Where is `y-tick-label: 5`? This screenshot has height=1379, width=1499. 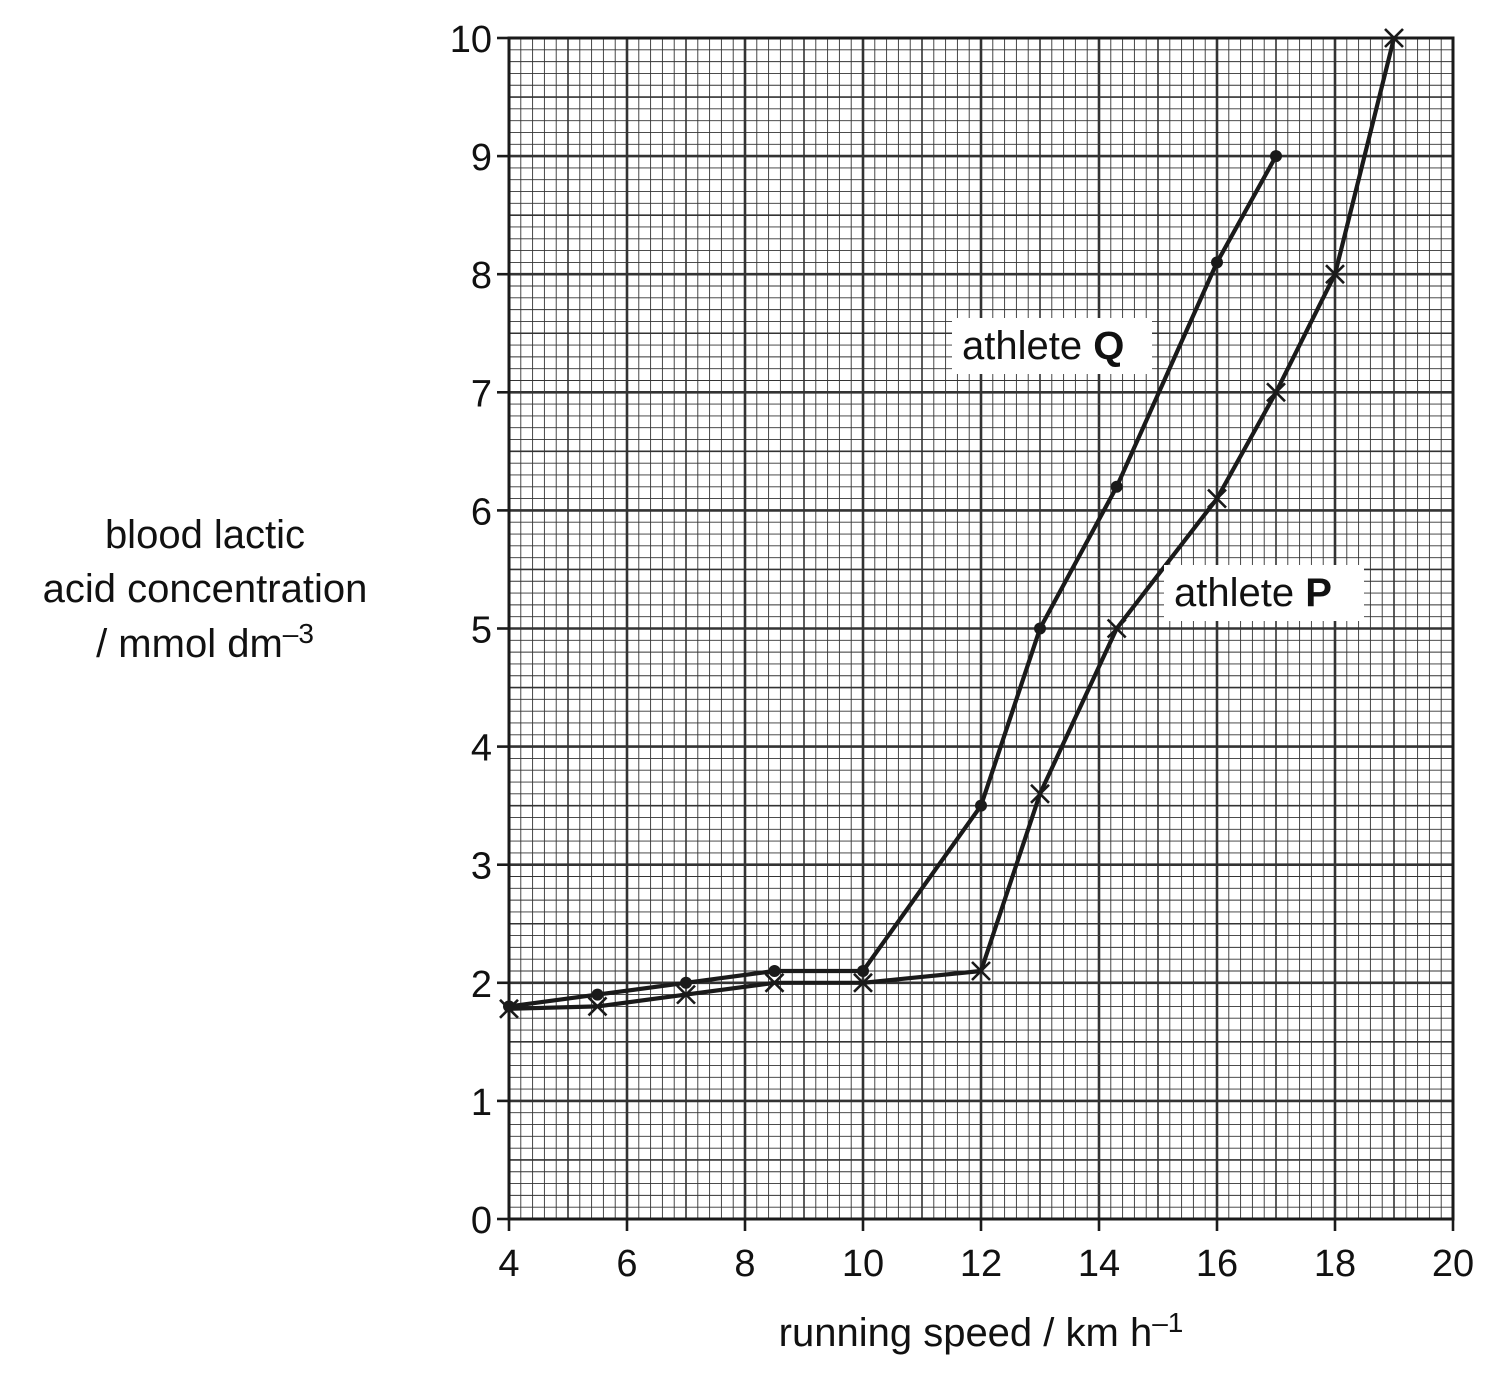 y-tick-label: 5 is located at coordinates (481, 631).